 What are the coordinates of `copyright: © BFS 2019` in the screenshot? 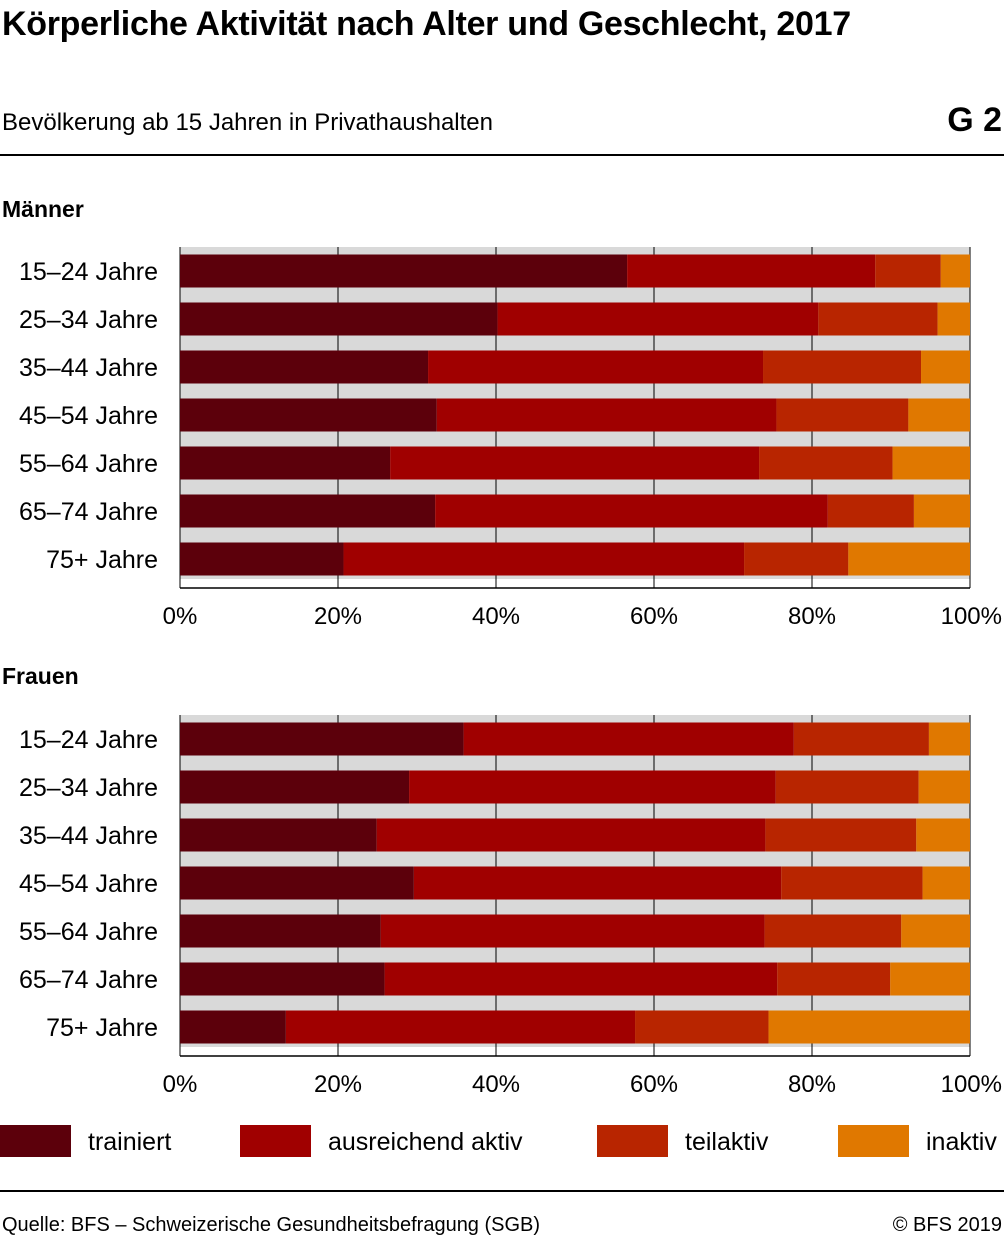 It's located at (947, 1225).